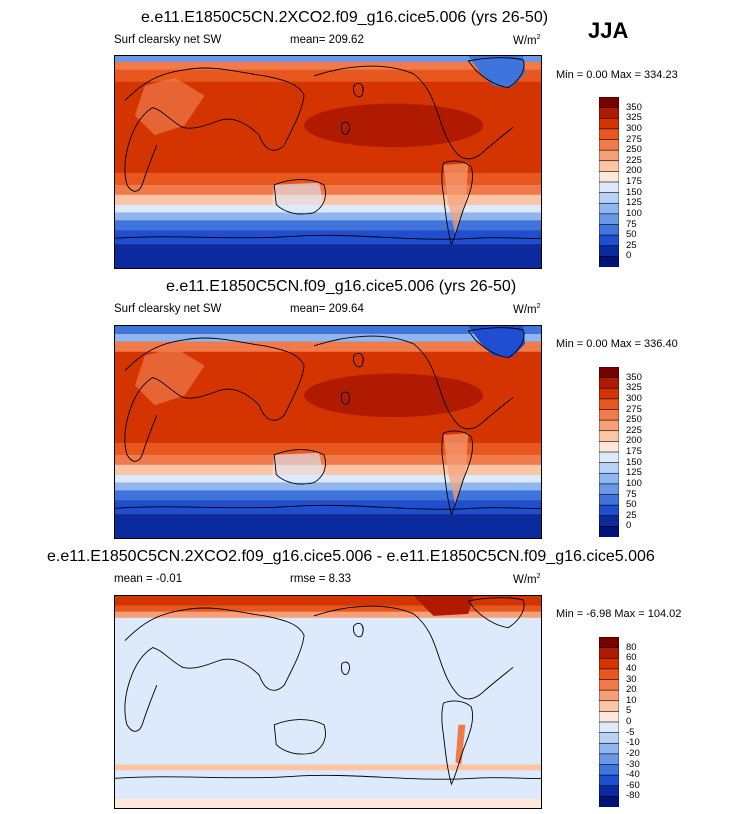 This screenshot has width=733, height=814. Describe the element at coordinates (608, 30) in the screenshot. I see `season-label: JJA` at that location.